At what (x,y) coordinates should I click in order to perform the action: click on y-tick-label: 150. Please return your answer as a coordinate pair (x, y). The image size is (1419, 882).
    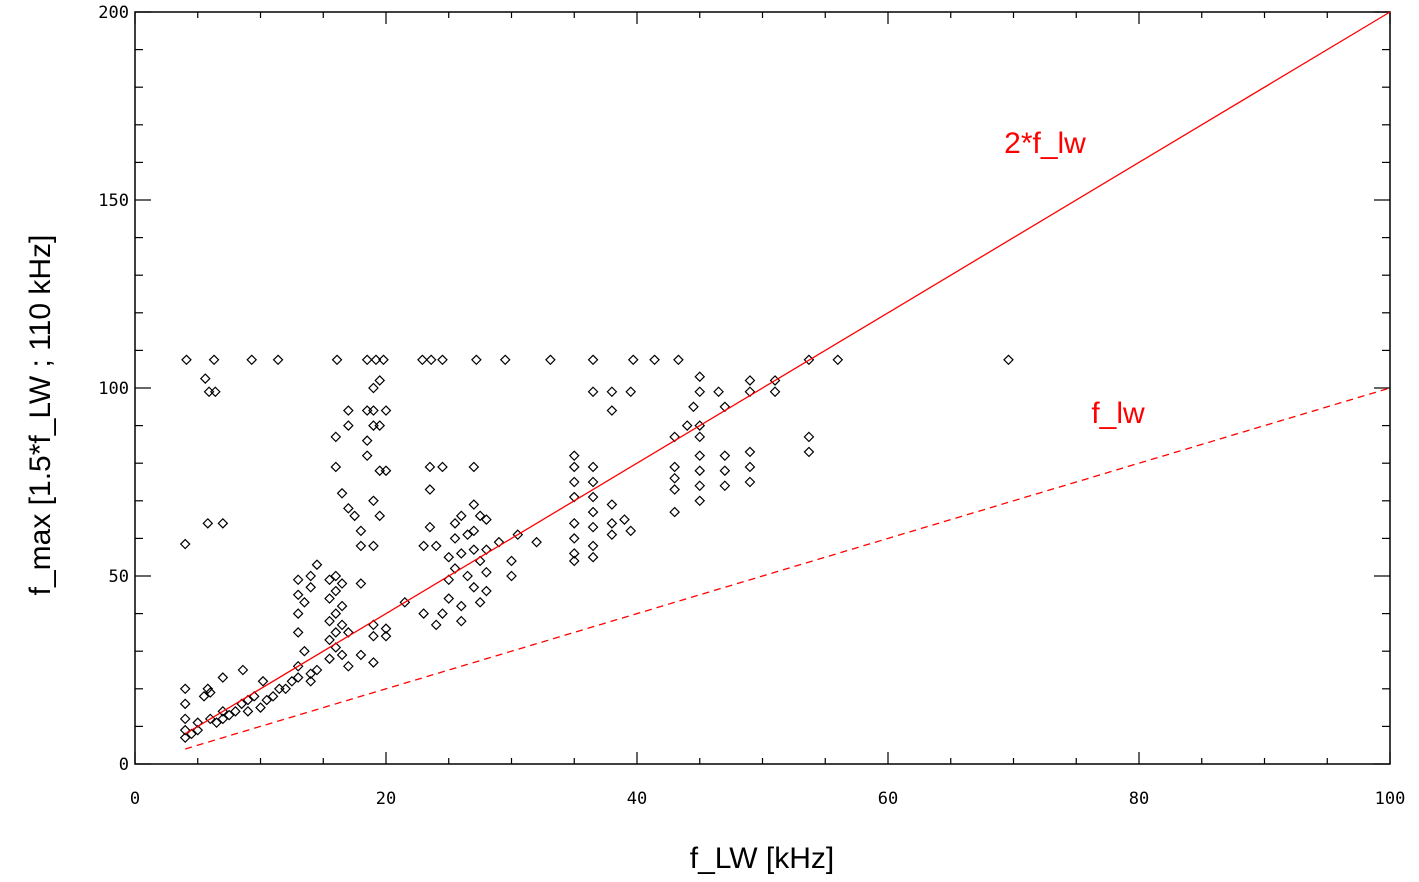
    Looking at the image, I should click on (113, 201).